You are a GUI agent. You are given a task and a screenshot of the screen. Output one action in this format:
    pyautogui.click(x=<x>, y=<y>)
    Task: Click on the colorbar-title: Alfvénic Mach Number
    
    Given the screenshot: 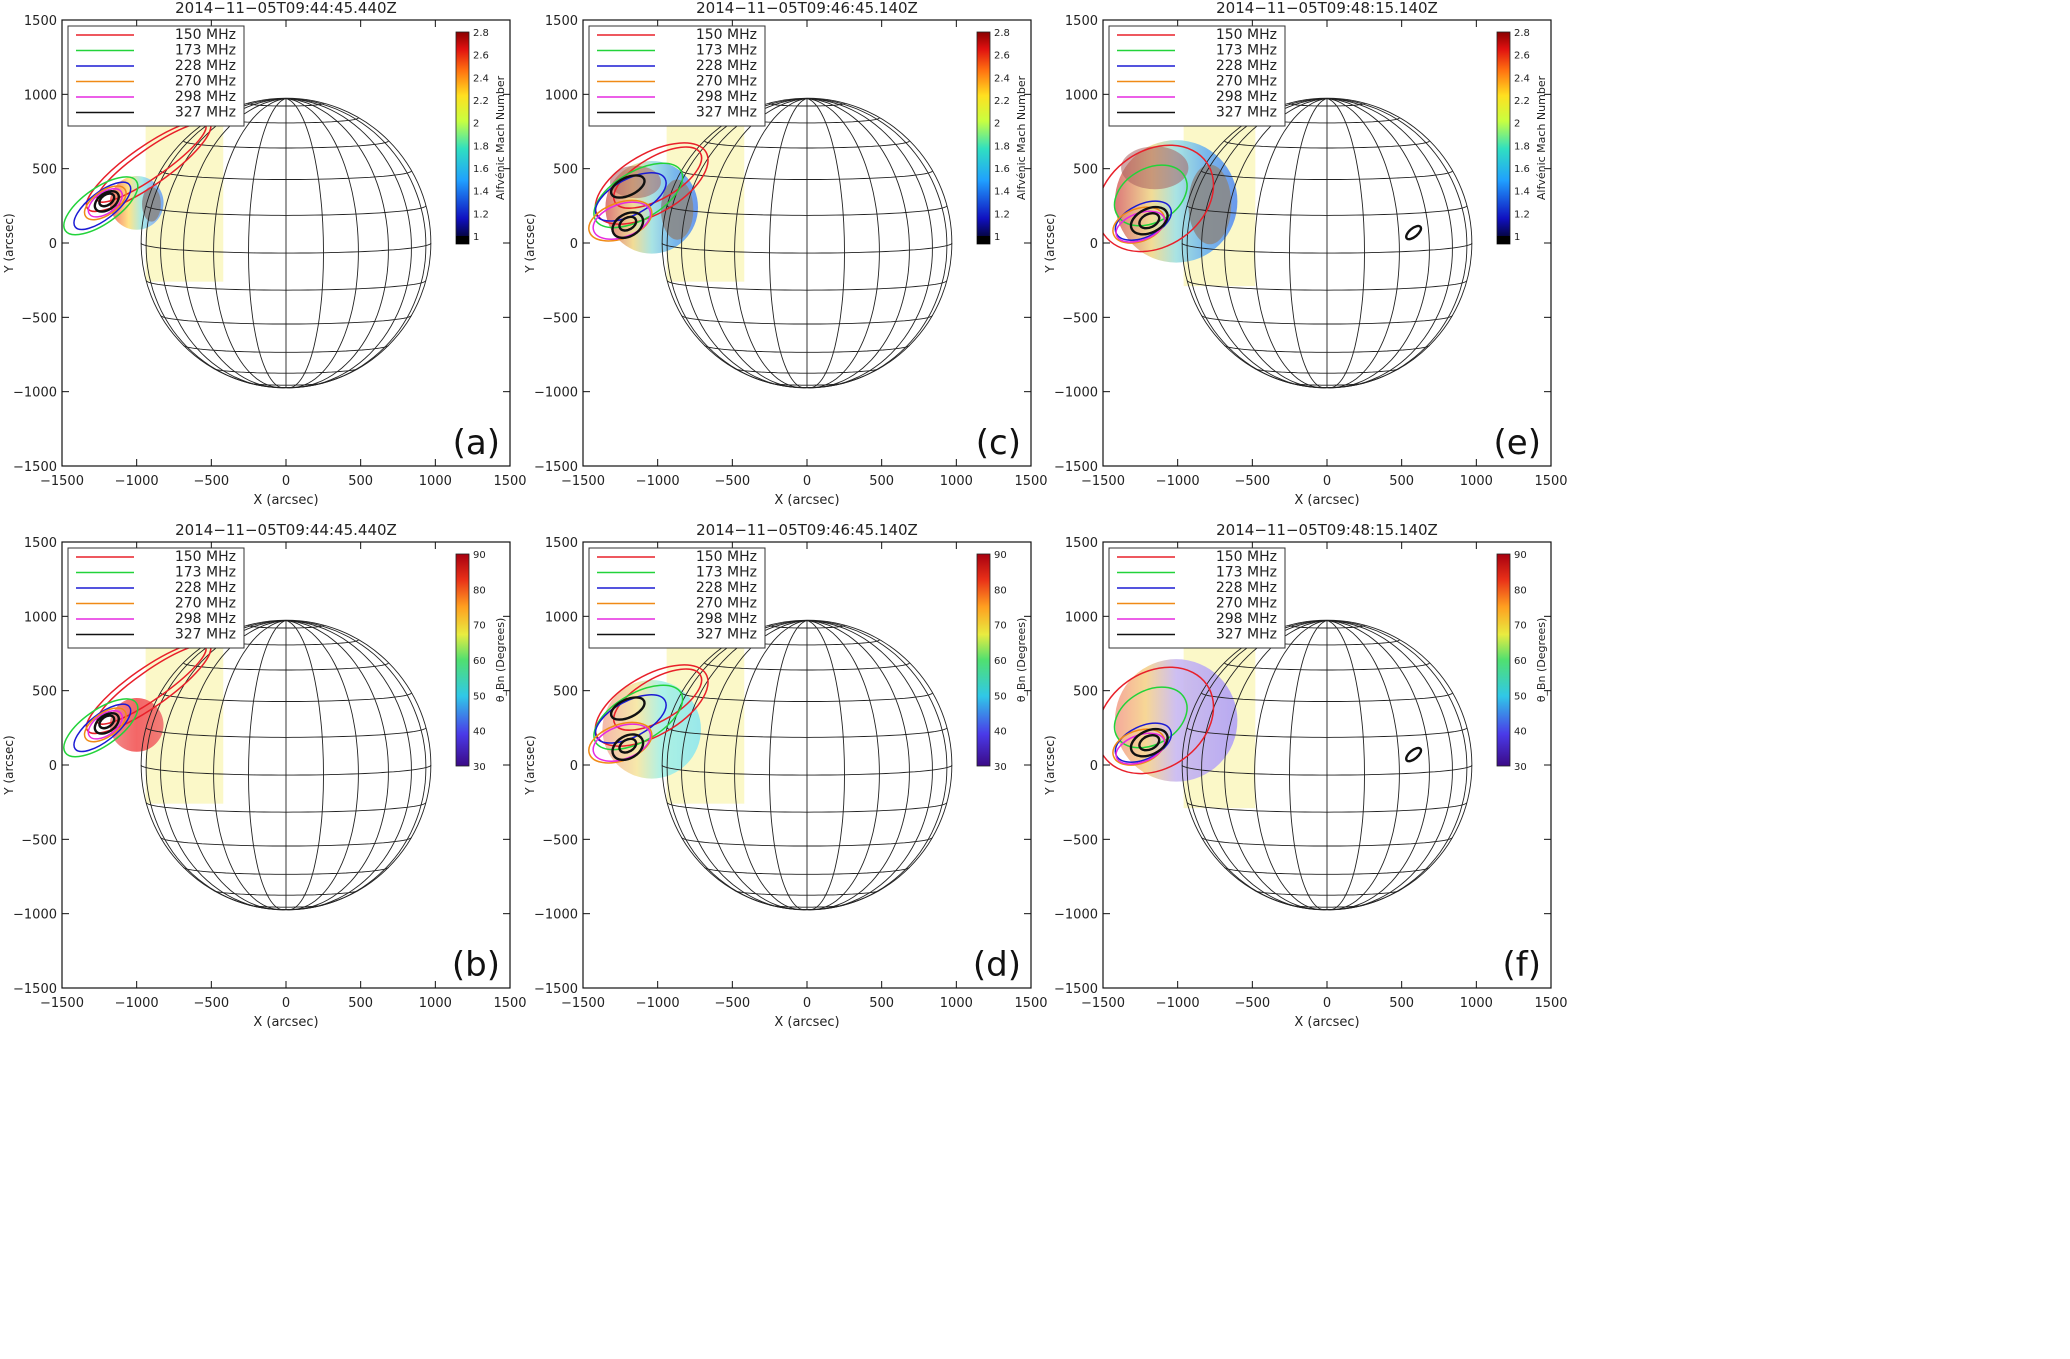 What is the action you would take?
    pyautogui.click(x=1021, y=137)
    